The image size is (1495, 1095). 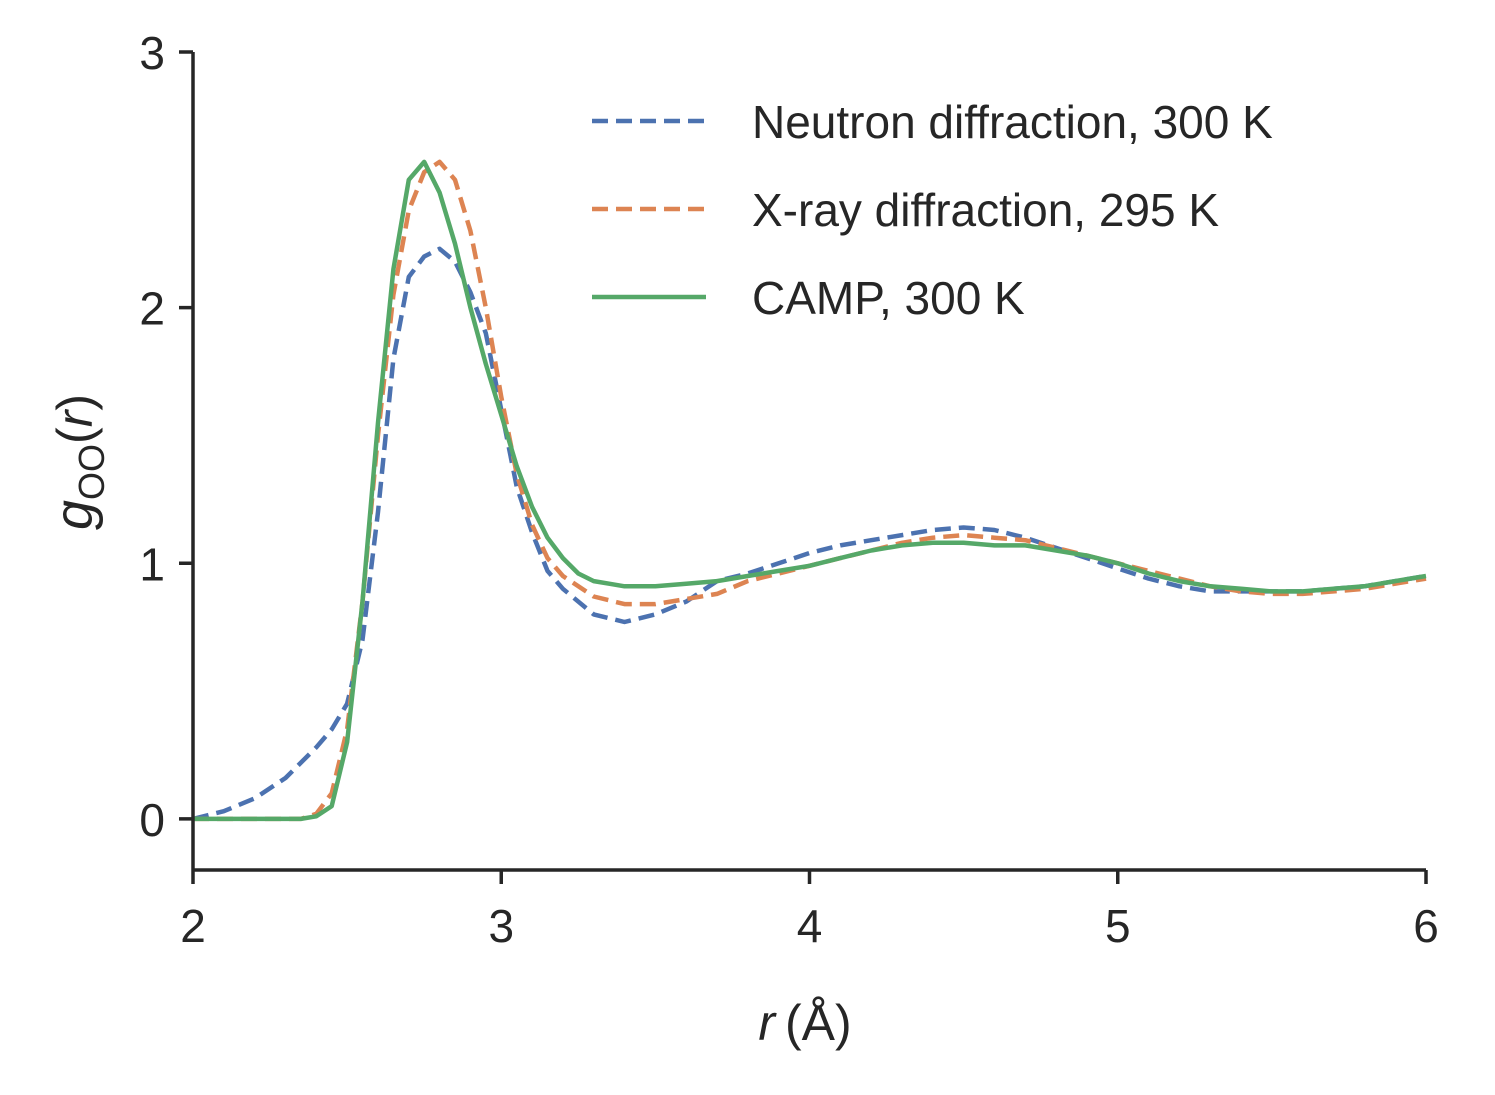 I want to click on y-axis-var: g, so click(x=74, y=515).